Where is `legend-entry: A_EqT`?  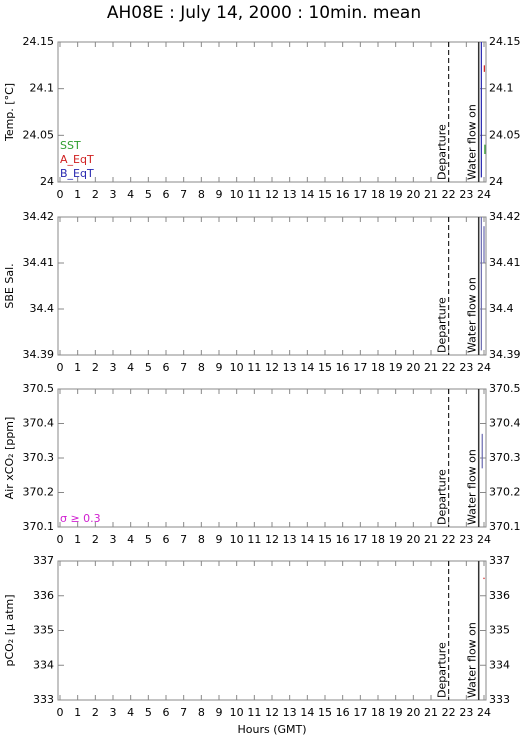
legend-entry: A_EqT is located at coordinates (77, 159).